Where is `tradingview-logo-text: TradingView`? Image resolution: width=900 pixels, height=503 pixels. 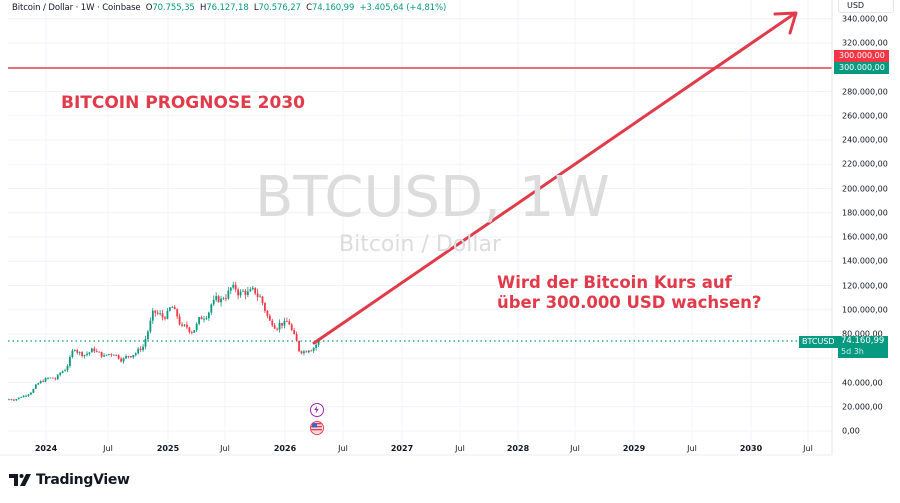 tradingview-logo-text: TradingView is located at coordinates (83, 480).